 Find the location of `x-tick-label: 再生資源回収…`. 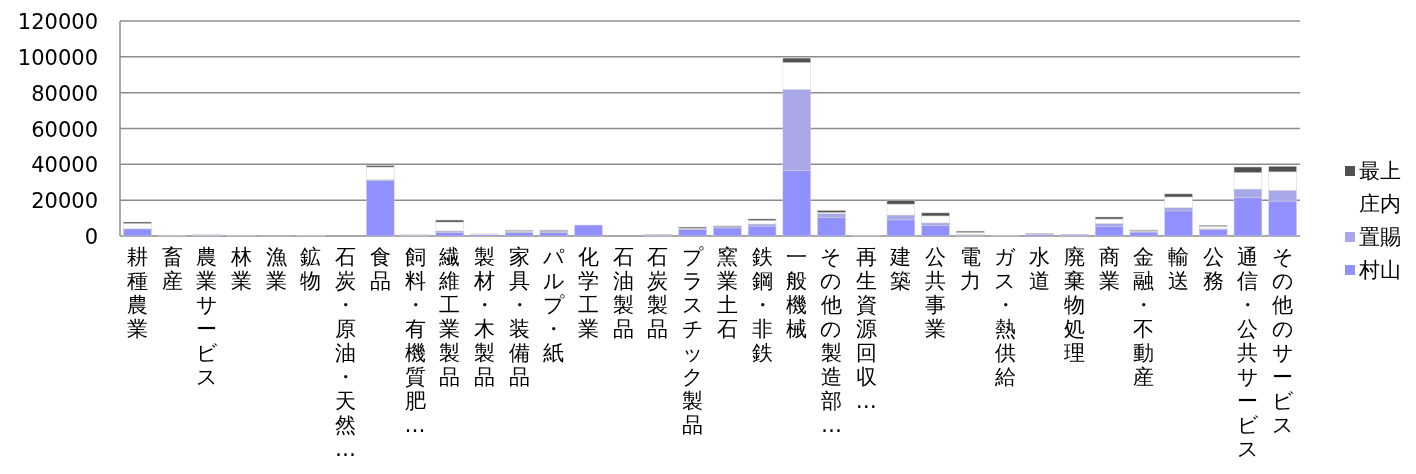

x-tick-label: 再生資源回収… is located at coordinates (866, 329).